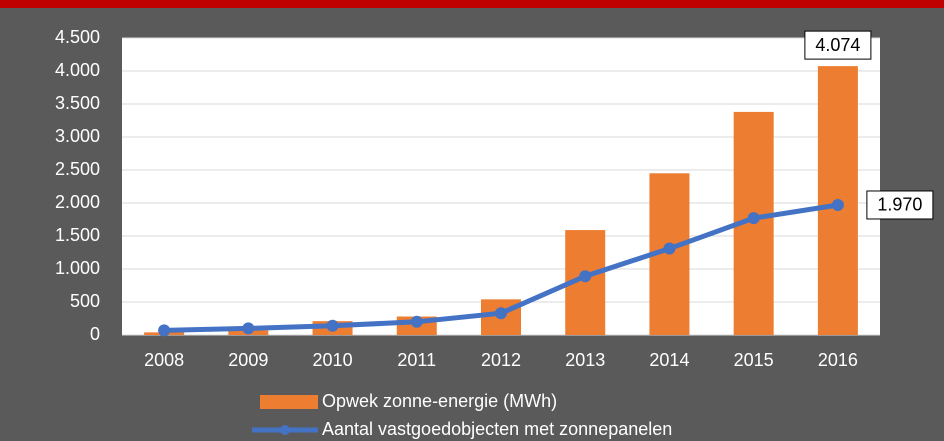  Describe the element at coordinates (248, 360) in the screenshot. I see `x-tick-label: 2009` at that location.